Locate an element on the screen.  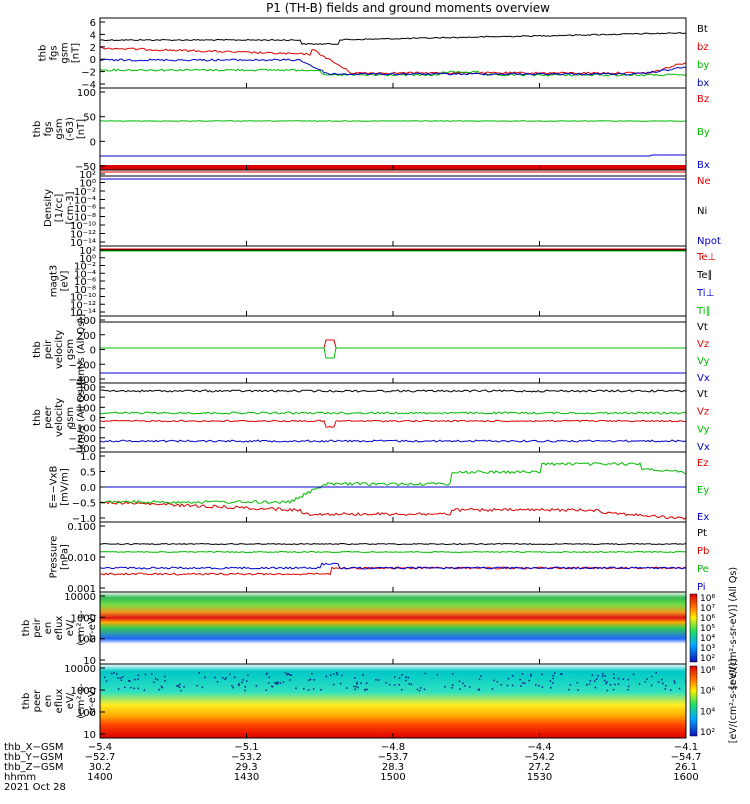
panel-7-pe-trace is located at coordinates (393, 552).